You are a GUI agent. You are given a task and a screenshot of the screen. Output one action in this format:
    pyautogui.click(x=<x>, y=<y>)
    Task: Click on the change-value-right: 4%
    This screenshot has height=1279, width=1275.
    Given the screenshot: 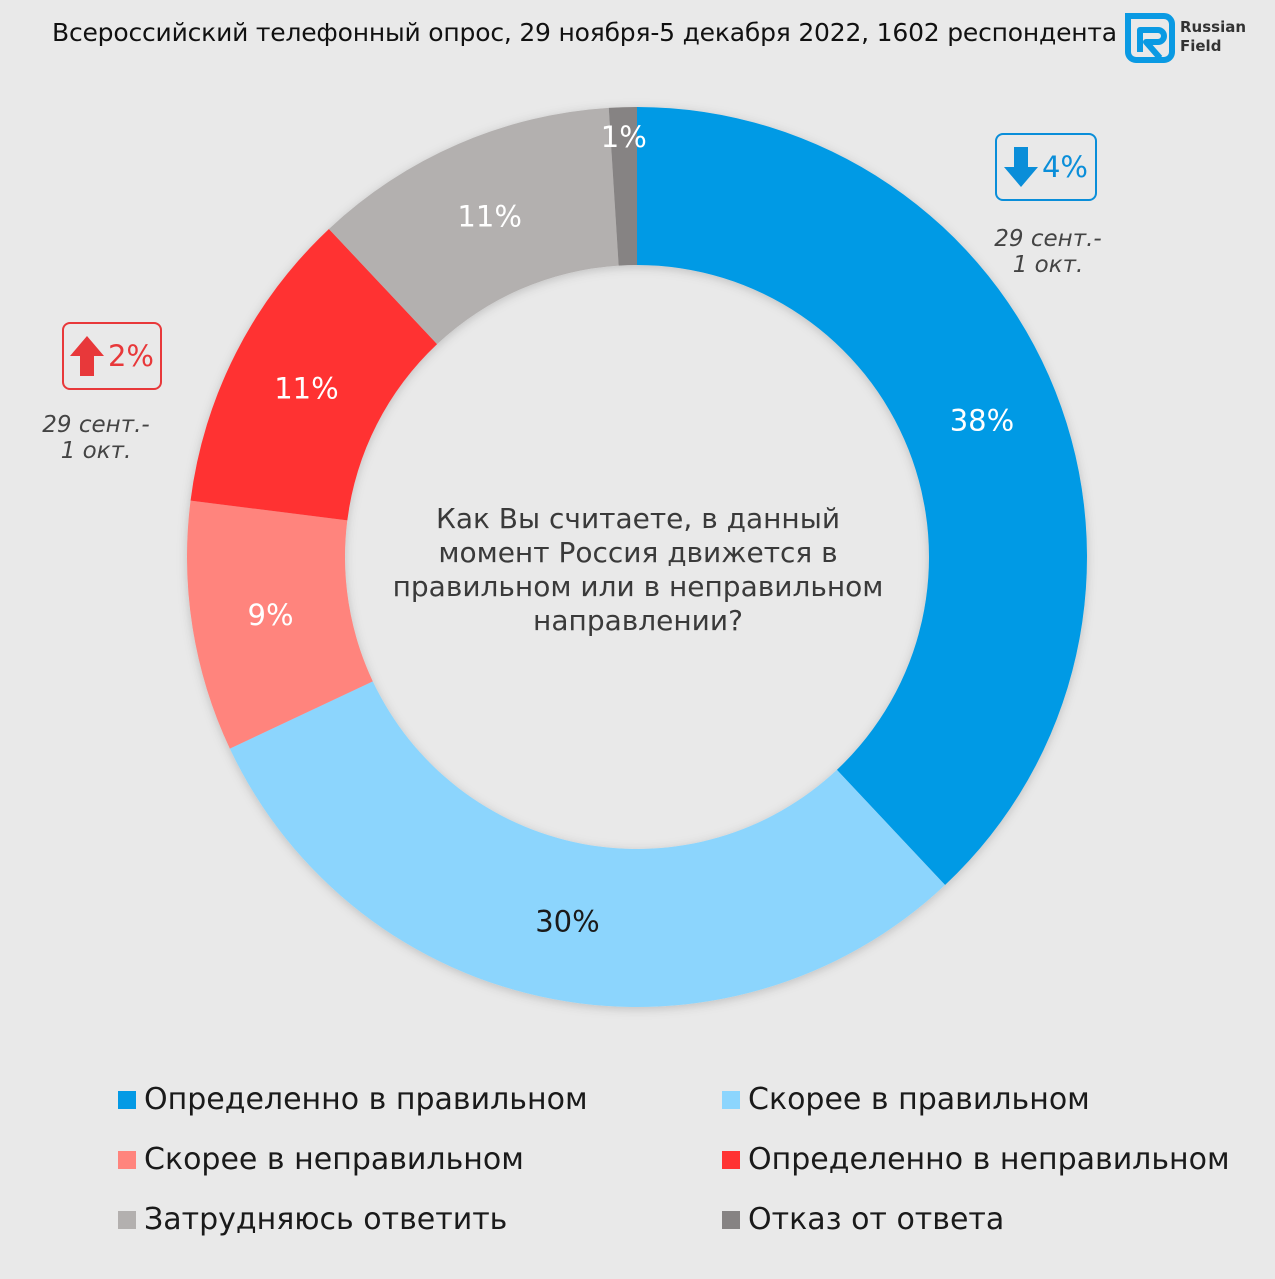 What is the action you would take?
    pyautogui.click(x=1064, y=167)
    